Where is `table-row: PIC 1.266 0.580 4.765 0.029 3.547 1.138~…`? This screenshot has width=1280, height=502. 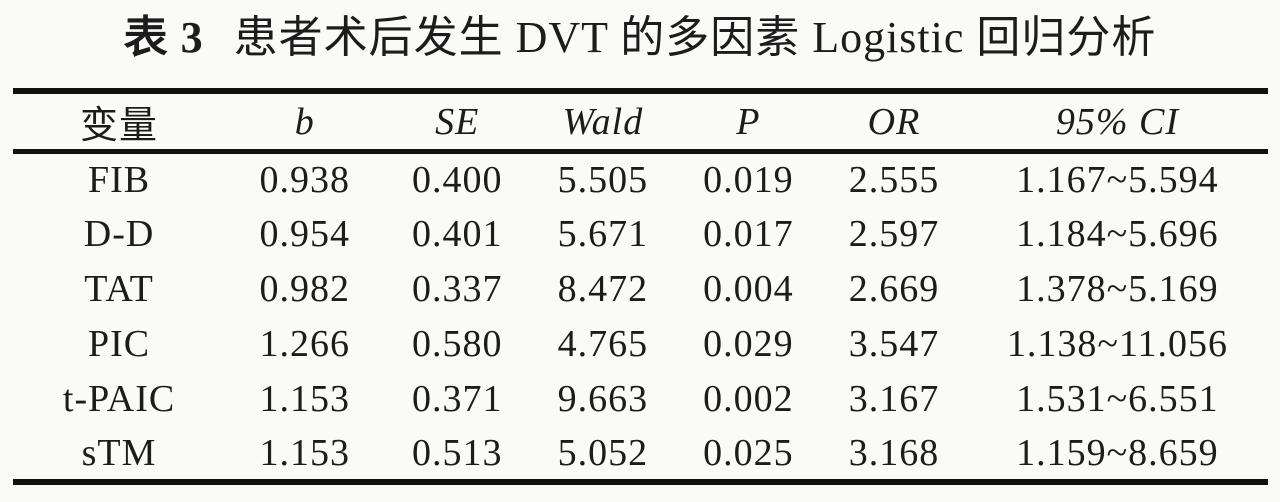
table-row: PIC 1.266 0.580 4.765 0.029 3.547 1.138~… is located at coordinates (640, 344).